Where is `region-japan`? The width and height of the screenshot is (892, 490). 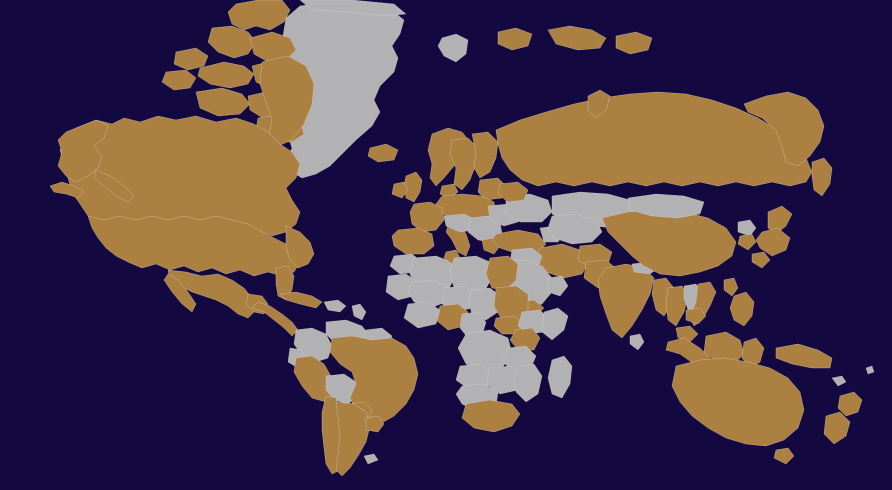
region-japan is located at coordinates (780, 220).